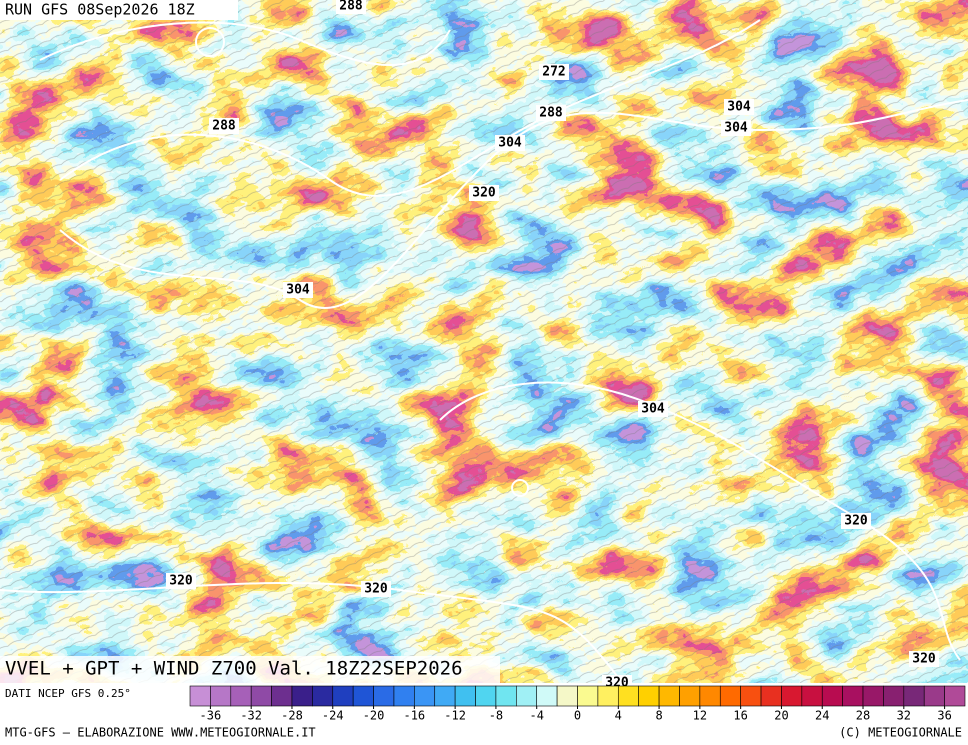 The height and width of the screenshot is (745, 968). Describe the element at coordinates (822, 716) in the screenshot. I see `colorbar-tick-label: 24` at that location.